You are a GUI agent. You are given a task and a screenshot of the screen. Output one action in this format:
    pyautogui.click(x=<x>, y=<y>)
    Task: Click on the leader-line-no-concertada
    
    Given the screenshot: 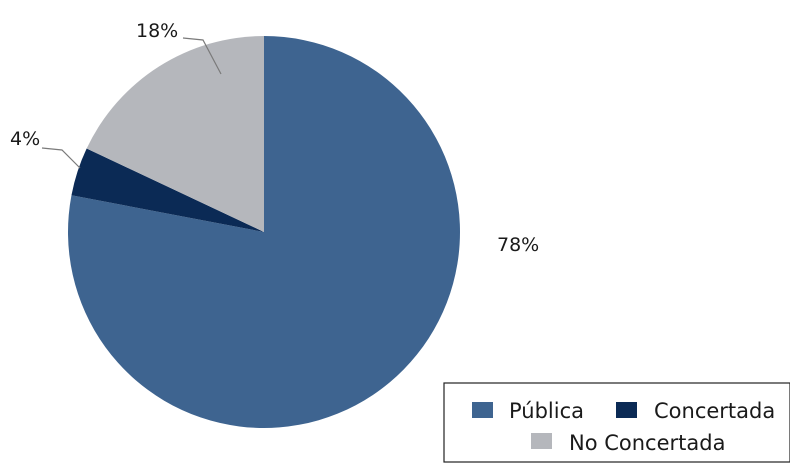 What is the action you would take?
    pyautogui.click(x=202, y=56)
    